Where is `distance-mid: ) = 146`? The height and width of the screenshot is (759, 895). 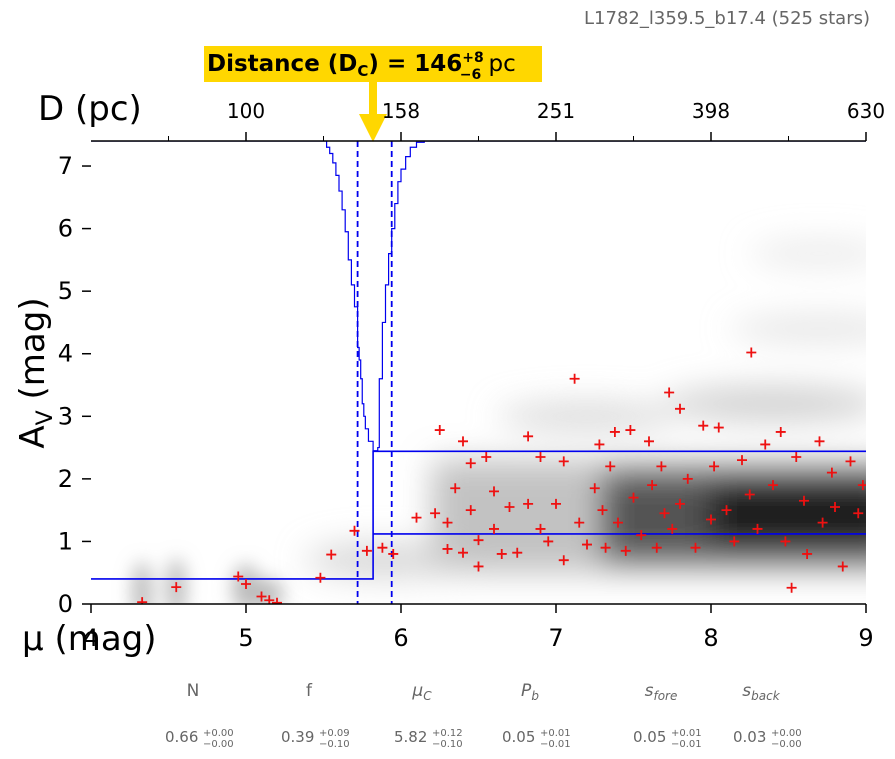
distance-mid: ) = 146 is located at coordinates (415, 64).